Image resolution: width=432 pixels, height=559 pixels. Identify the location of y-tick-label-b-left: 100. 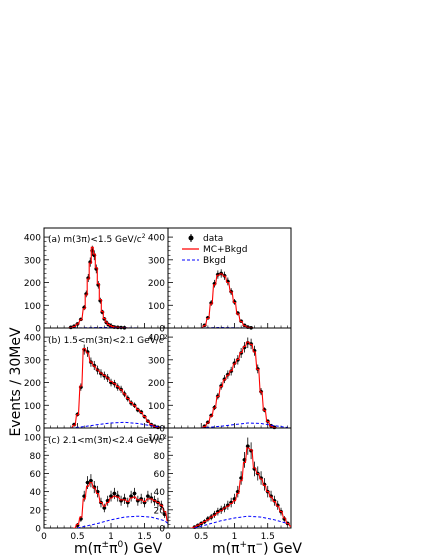
(32, 407).